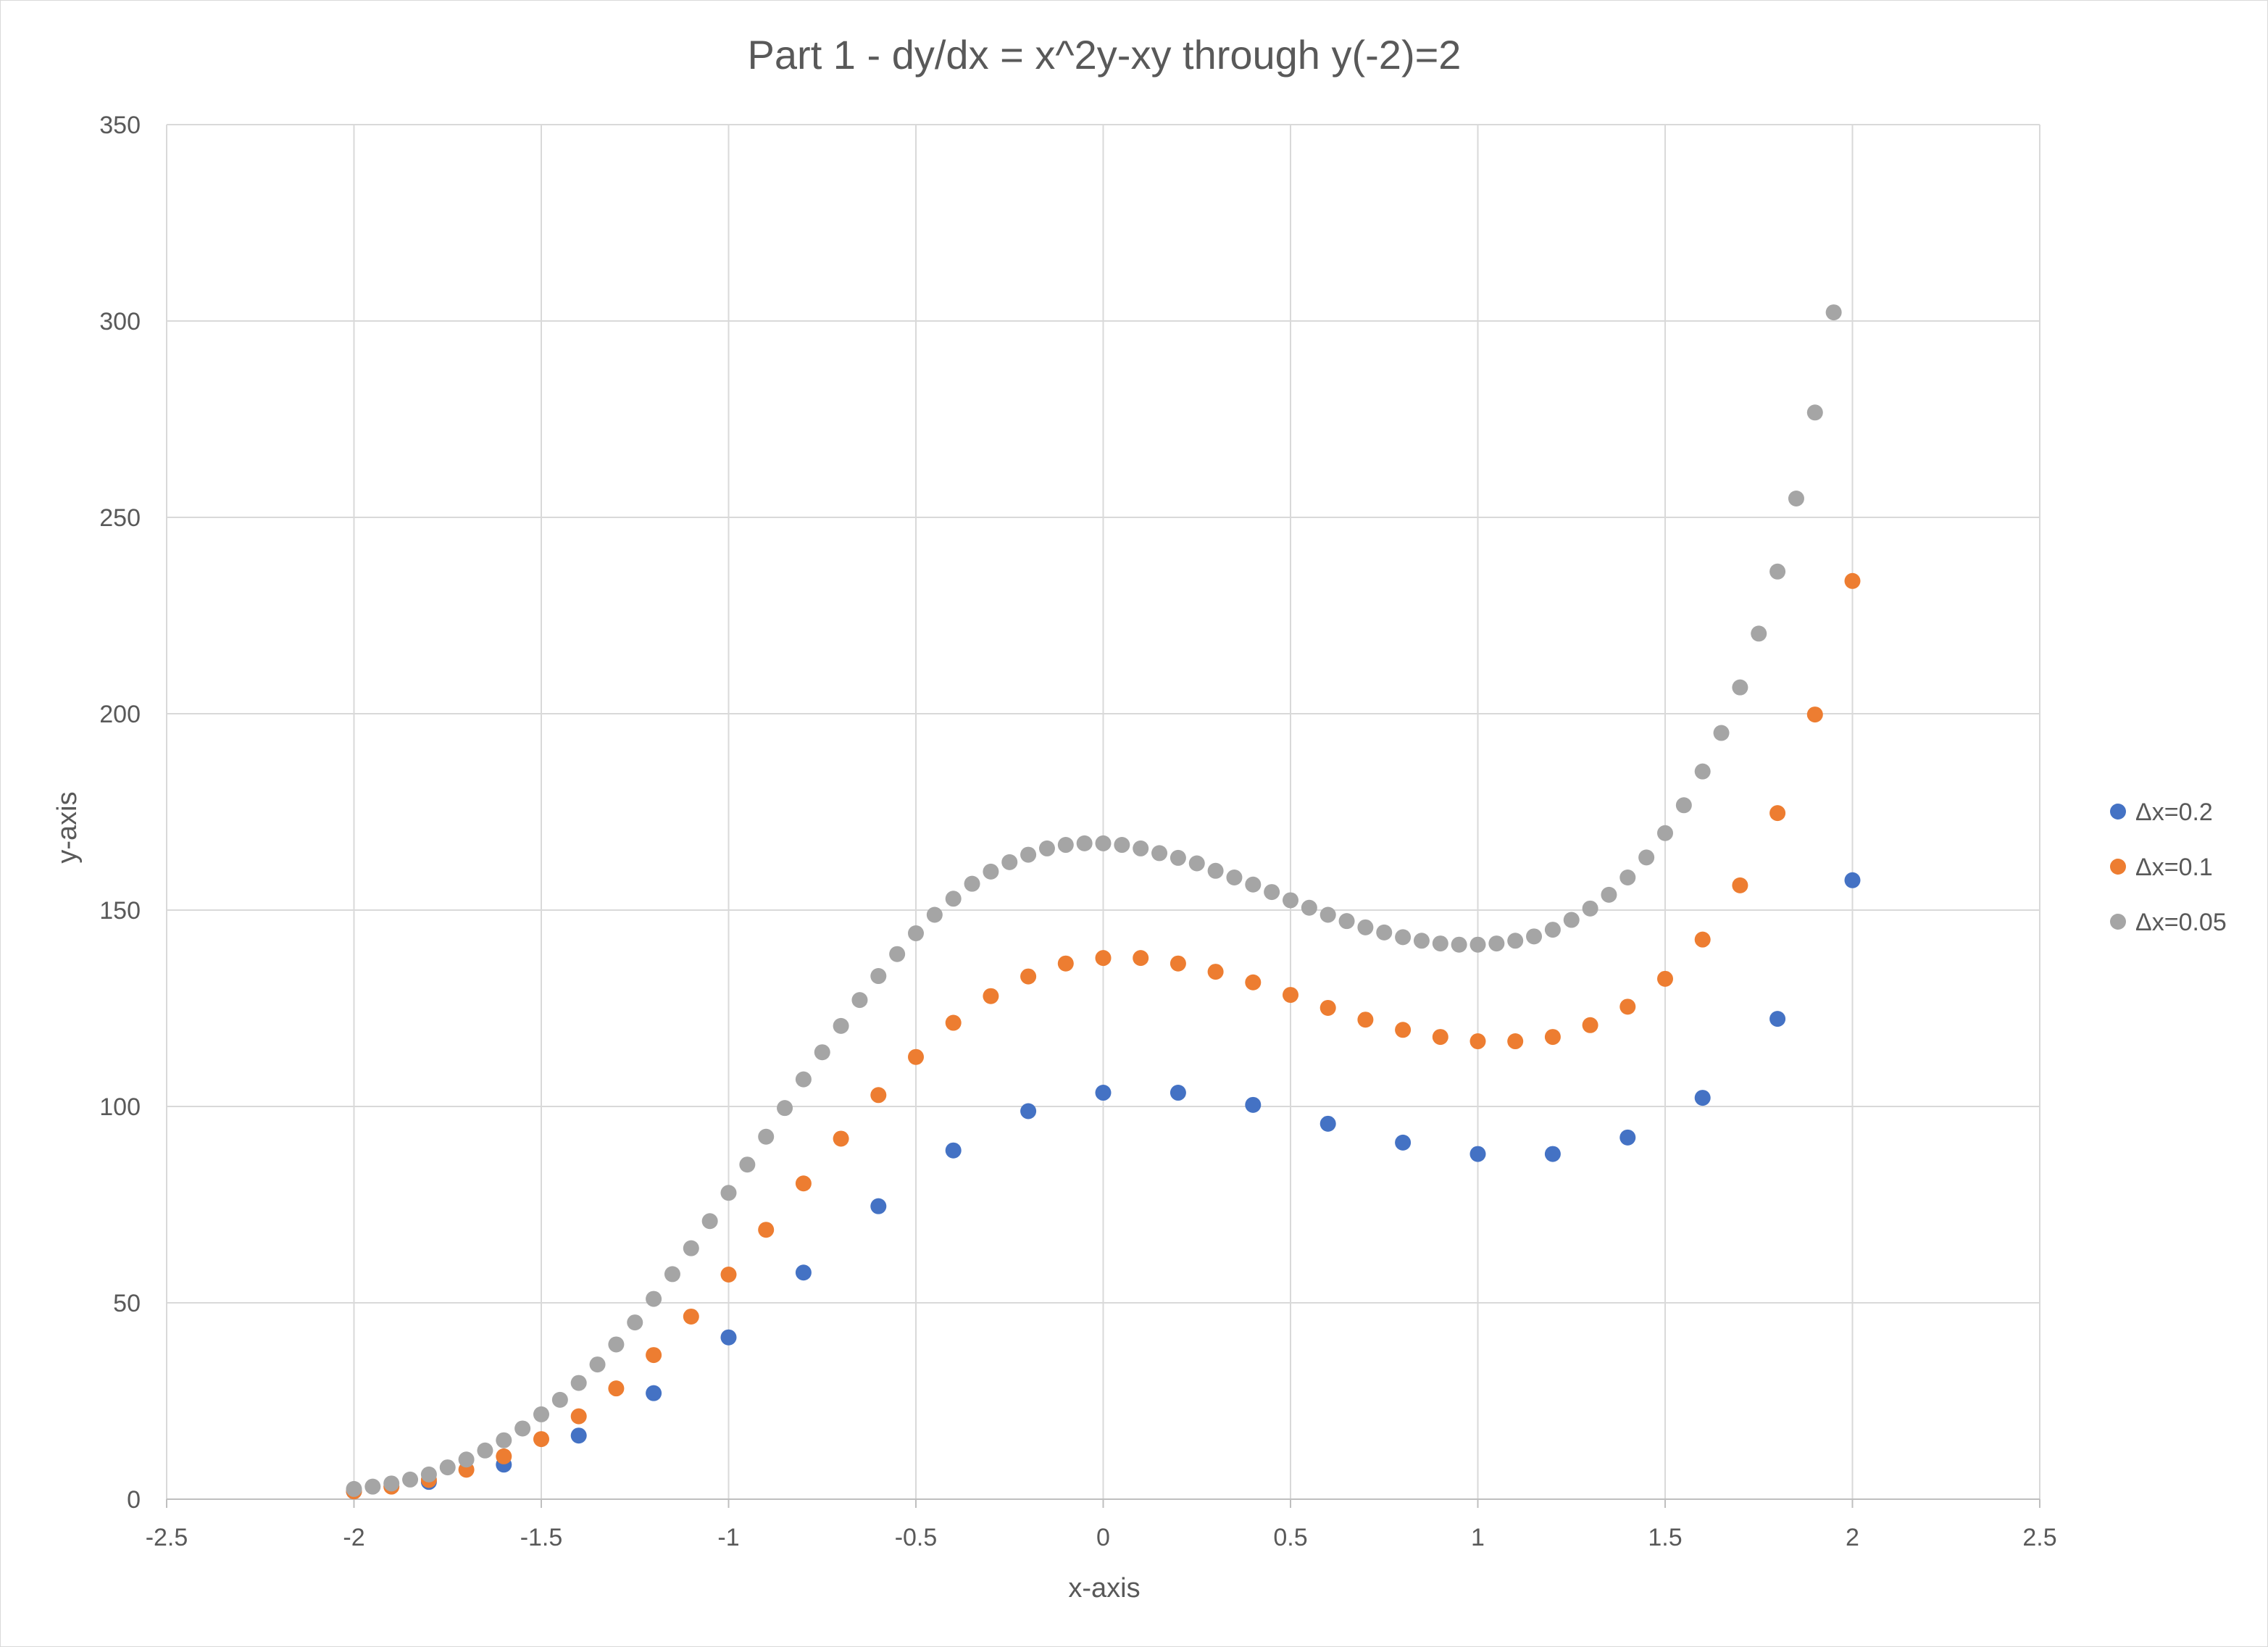 Image resolution: width=2268 pixels, height=1647 pixels. Describe the element at coordinates (728, 1537) in the screenshot. I see `x-tick-label: -1` at that location.